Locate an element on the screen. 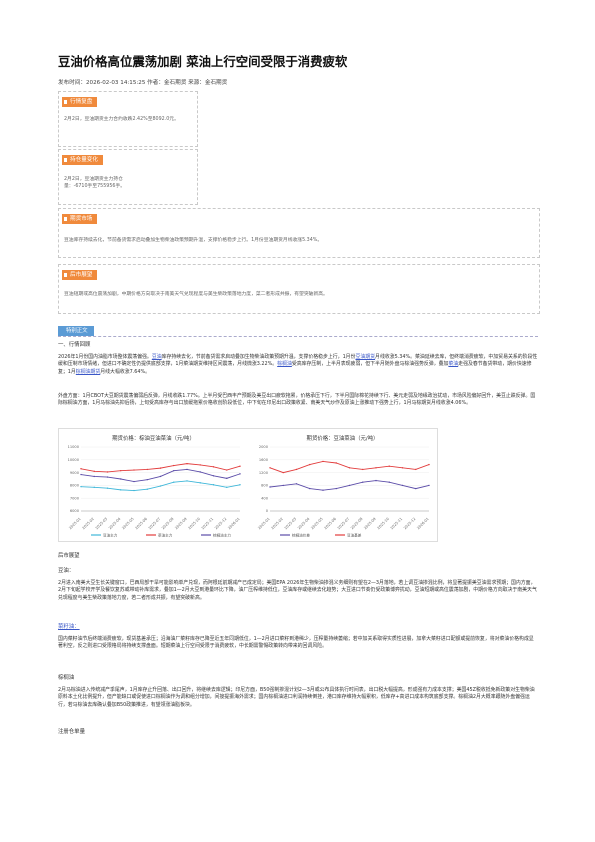  legend-label: 豆油主力 is located at coordinates (110, 534).